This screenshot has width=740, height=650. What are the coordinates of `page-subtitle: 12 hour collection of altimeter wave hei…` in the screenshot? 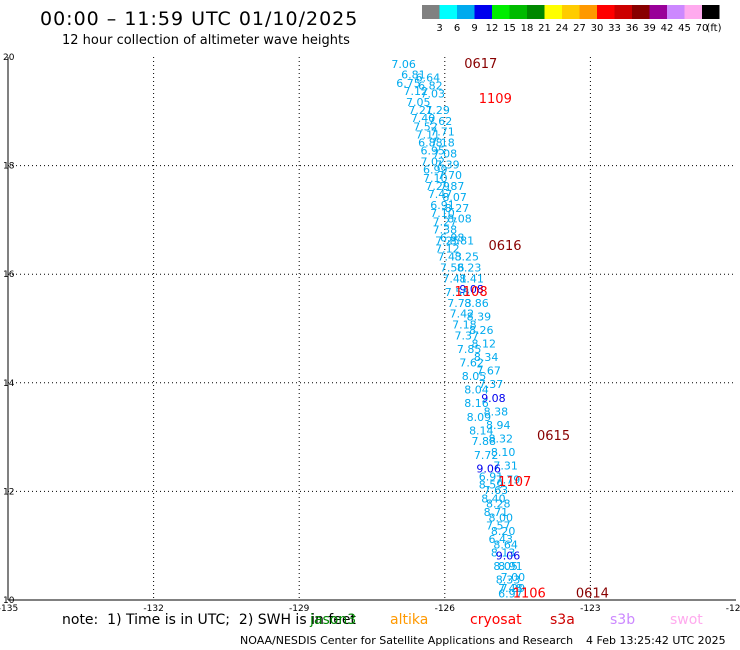 It's located at (206, 40).